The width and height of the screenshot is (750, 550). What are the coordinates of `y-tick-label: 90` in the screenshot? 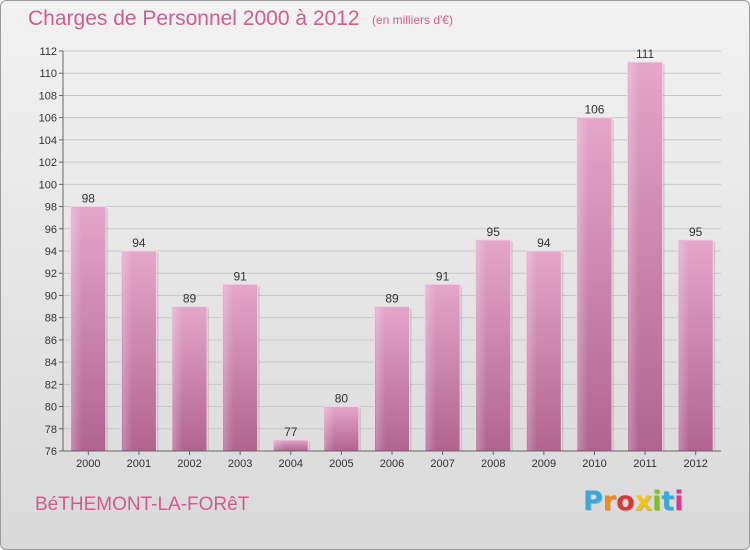 It's located at (51, 296).